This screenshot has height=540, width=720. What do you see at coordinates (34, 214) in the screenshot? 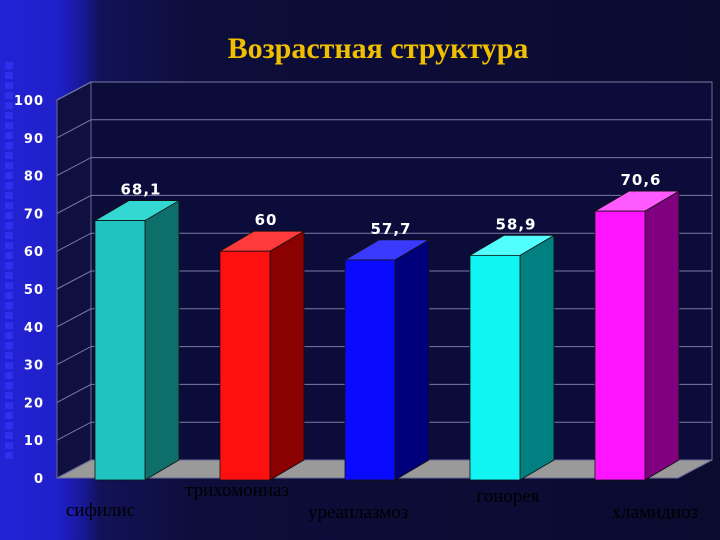
I see `y-tick-label: 70` at bounding box center [34, 214].